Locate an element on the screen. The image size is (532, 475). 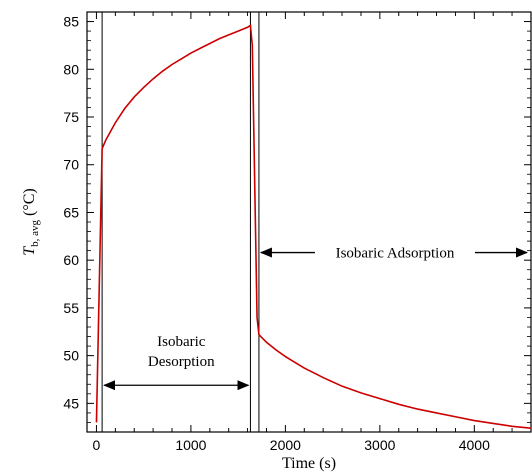
y-tick-label: 70 is located at coordinates (71, 165).